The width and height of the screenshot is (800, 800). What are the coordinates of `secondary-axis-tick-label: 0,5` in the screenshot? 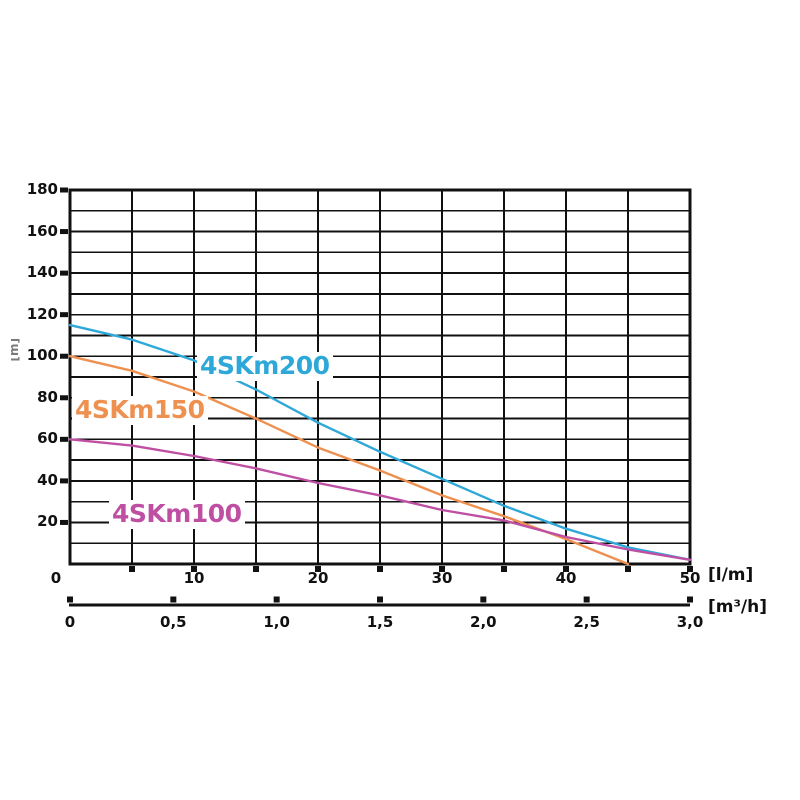 It's located at (173, 622).